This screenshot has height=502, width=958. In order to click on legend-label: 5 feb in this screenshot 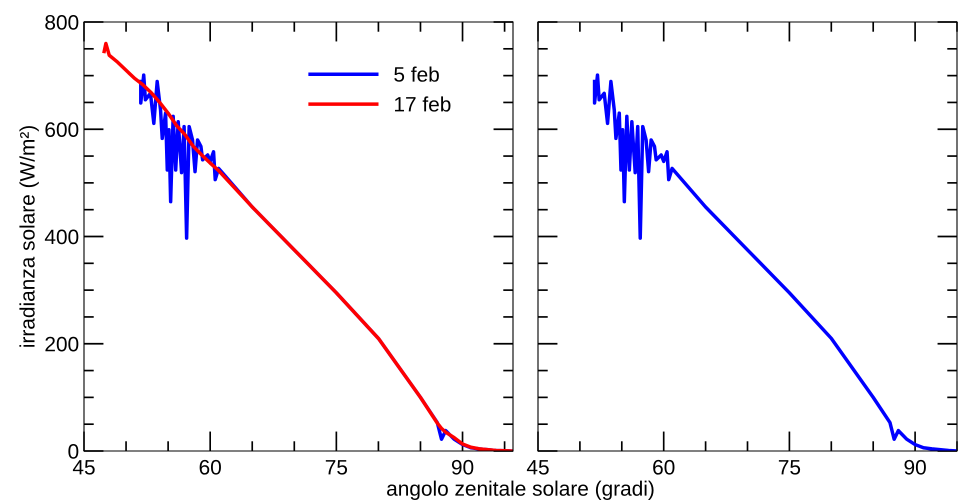, I will do `click(416, 74)`.